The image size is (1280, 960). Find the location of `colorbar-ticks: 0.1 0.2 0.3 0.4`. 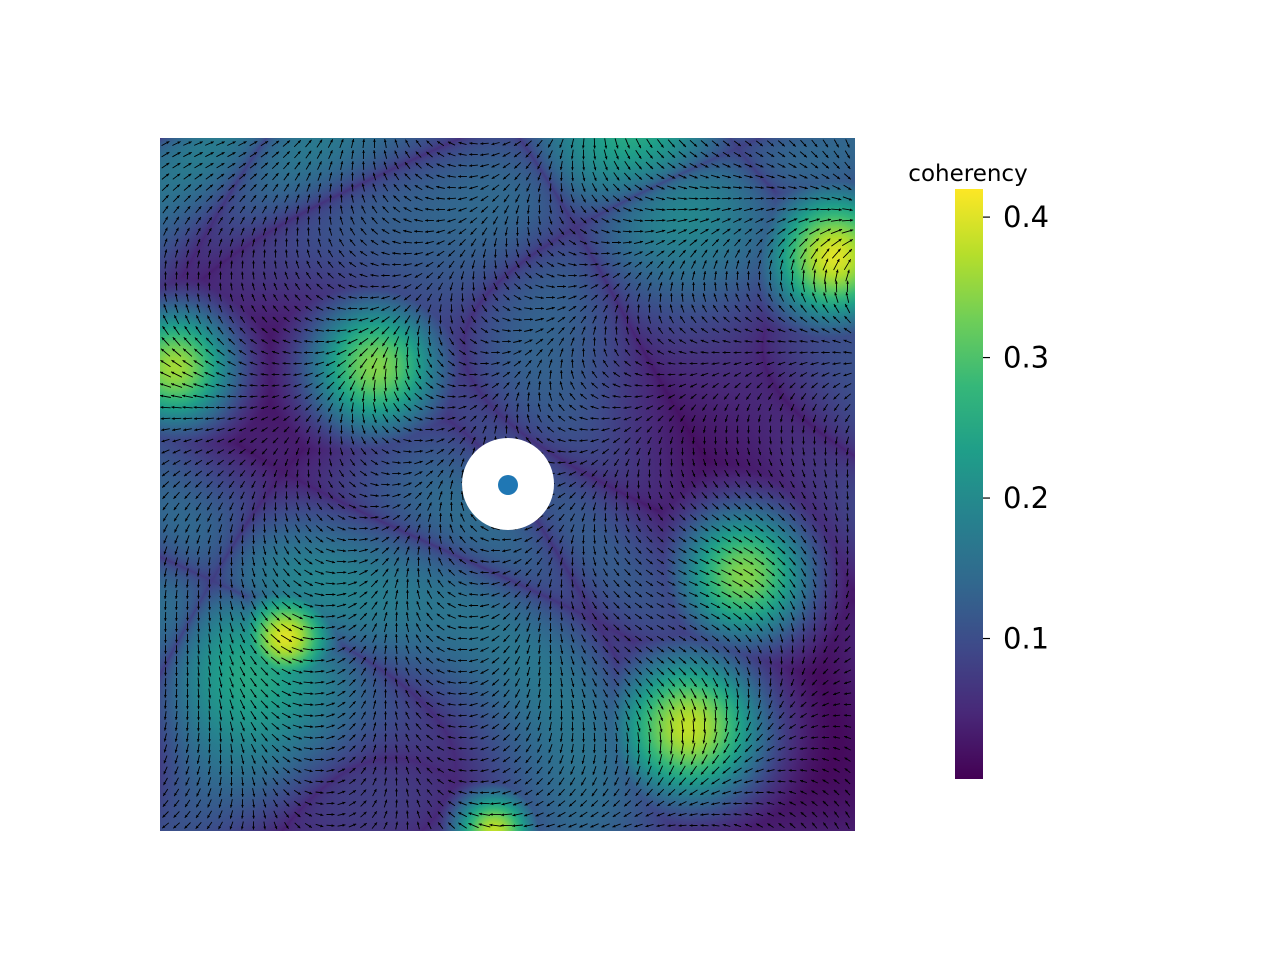

colorbar-ticks: 0.1 0.2 0.3 0.4 is located at coordinates (1016, 428).